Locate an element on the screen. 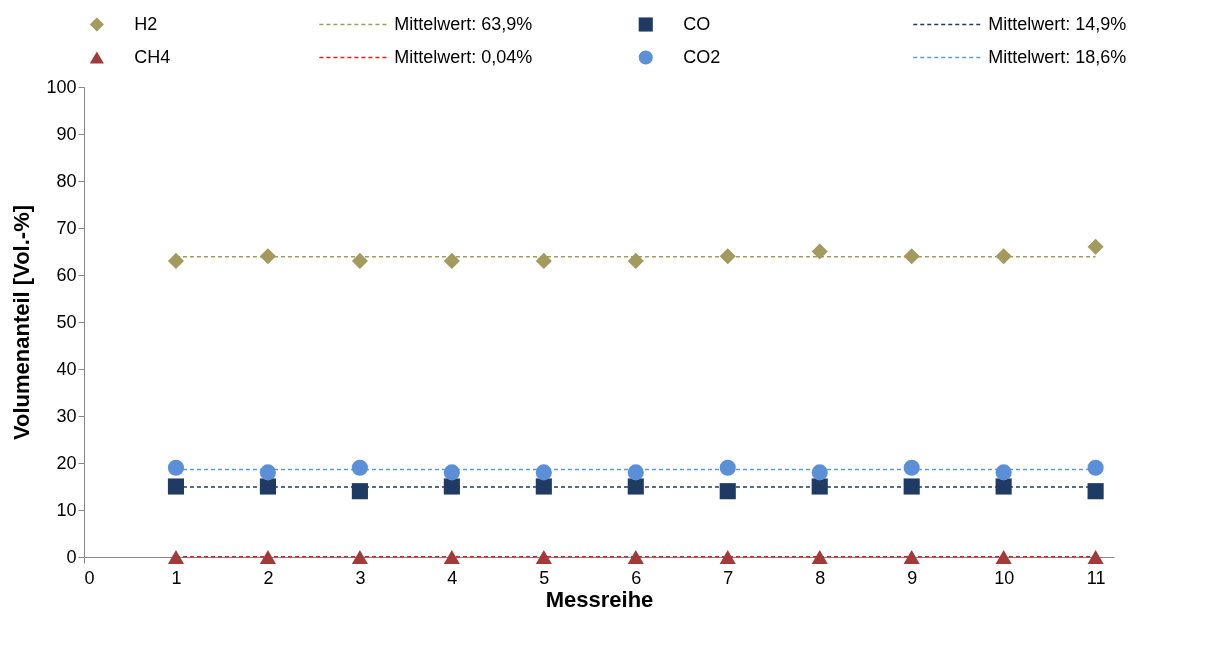 The height and width of the screenshot is (664, 1214). y-tick-label: 20 is located at coordinates (66, 462).